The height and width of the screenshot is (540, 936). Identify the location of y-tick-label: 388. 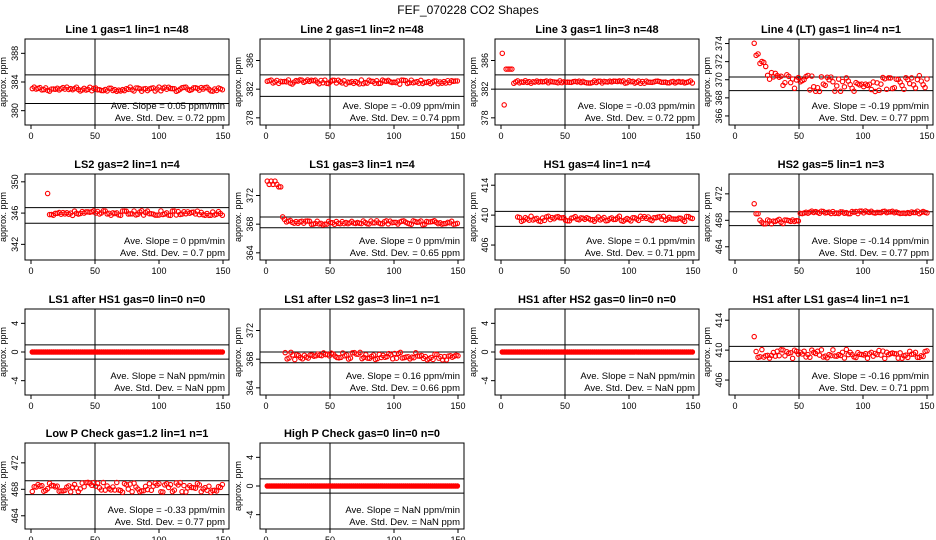
(15, 53).